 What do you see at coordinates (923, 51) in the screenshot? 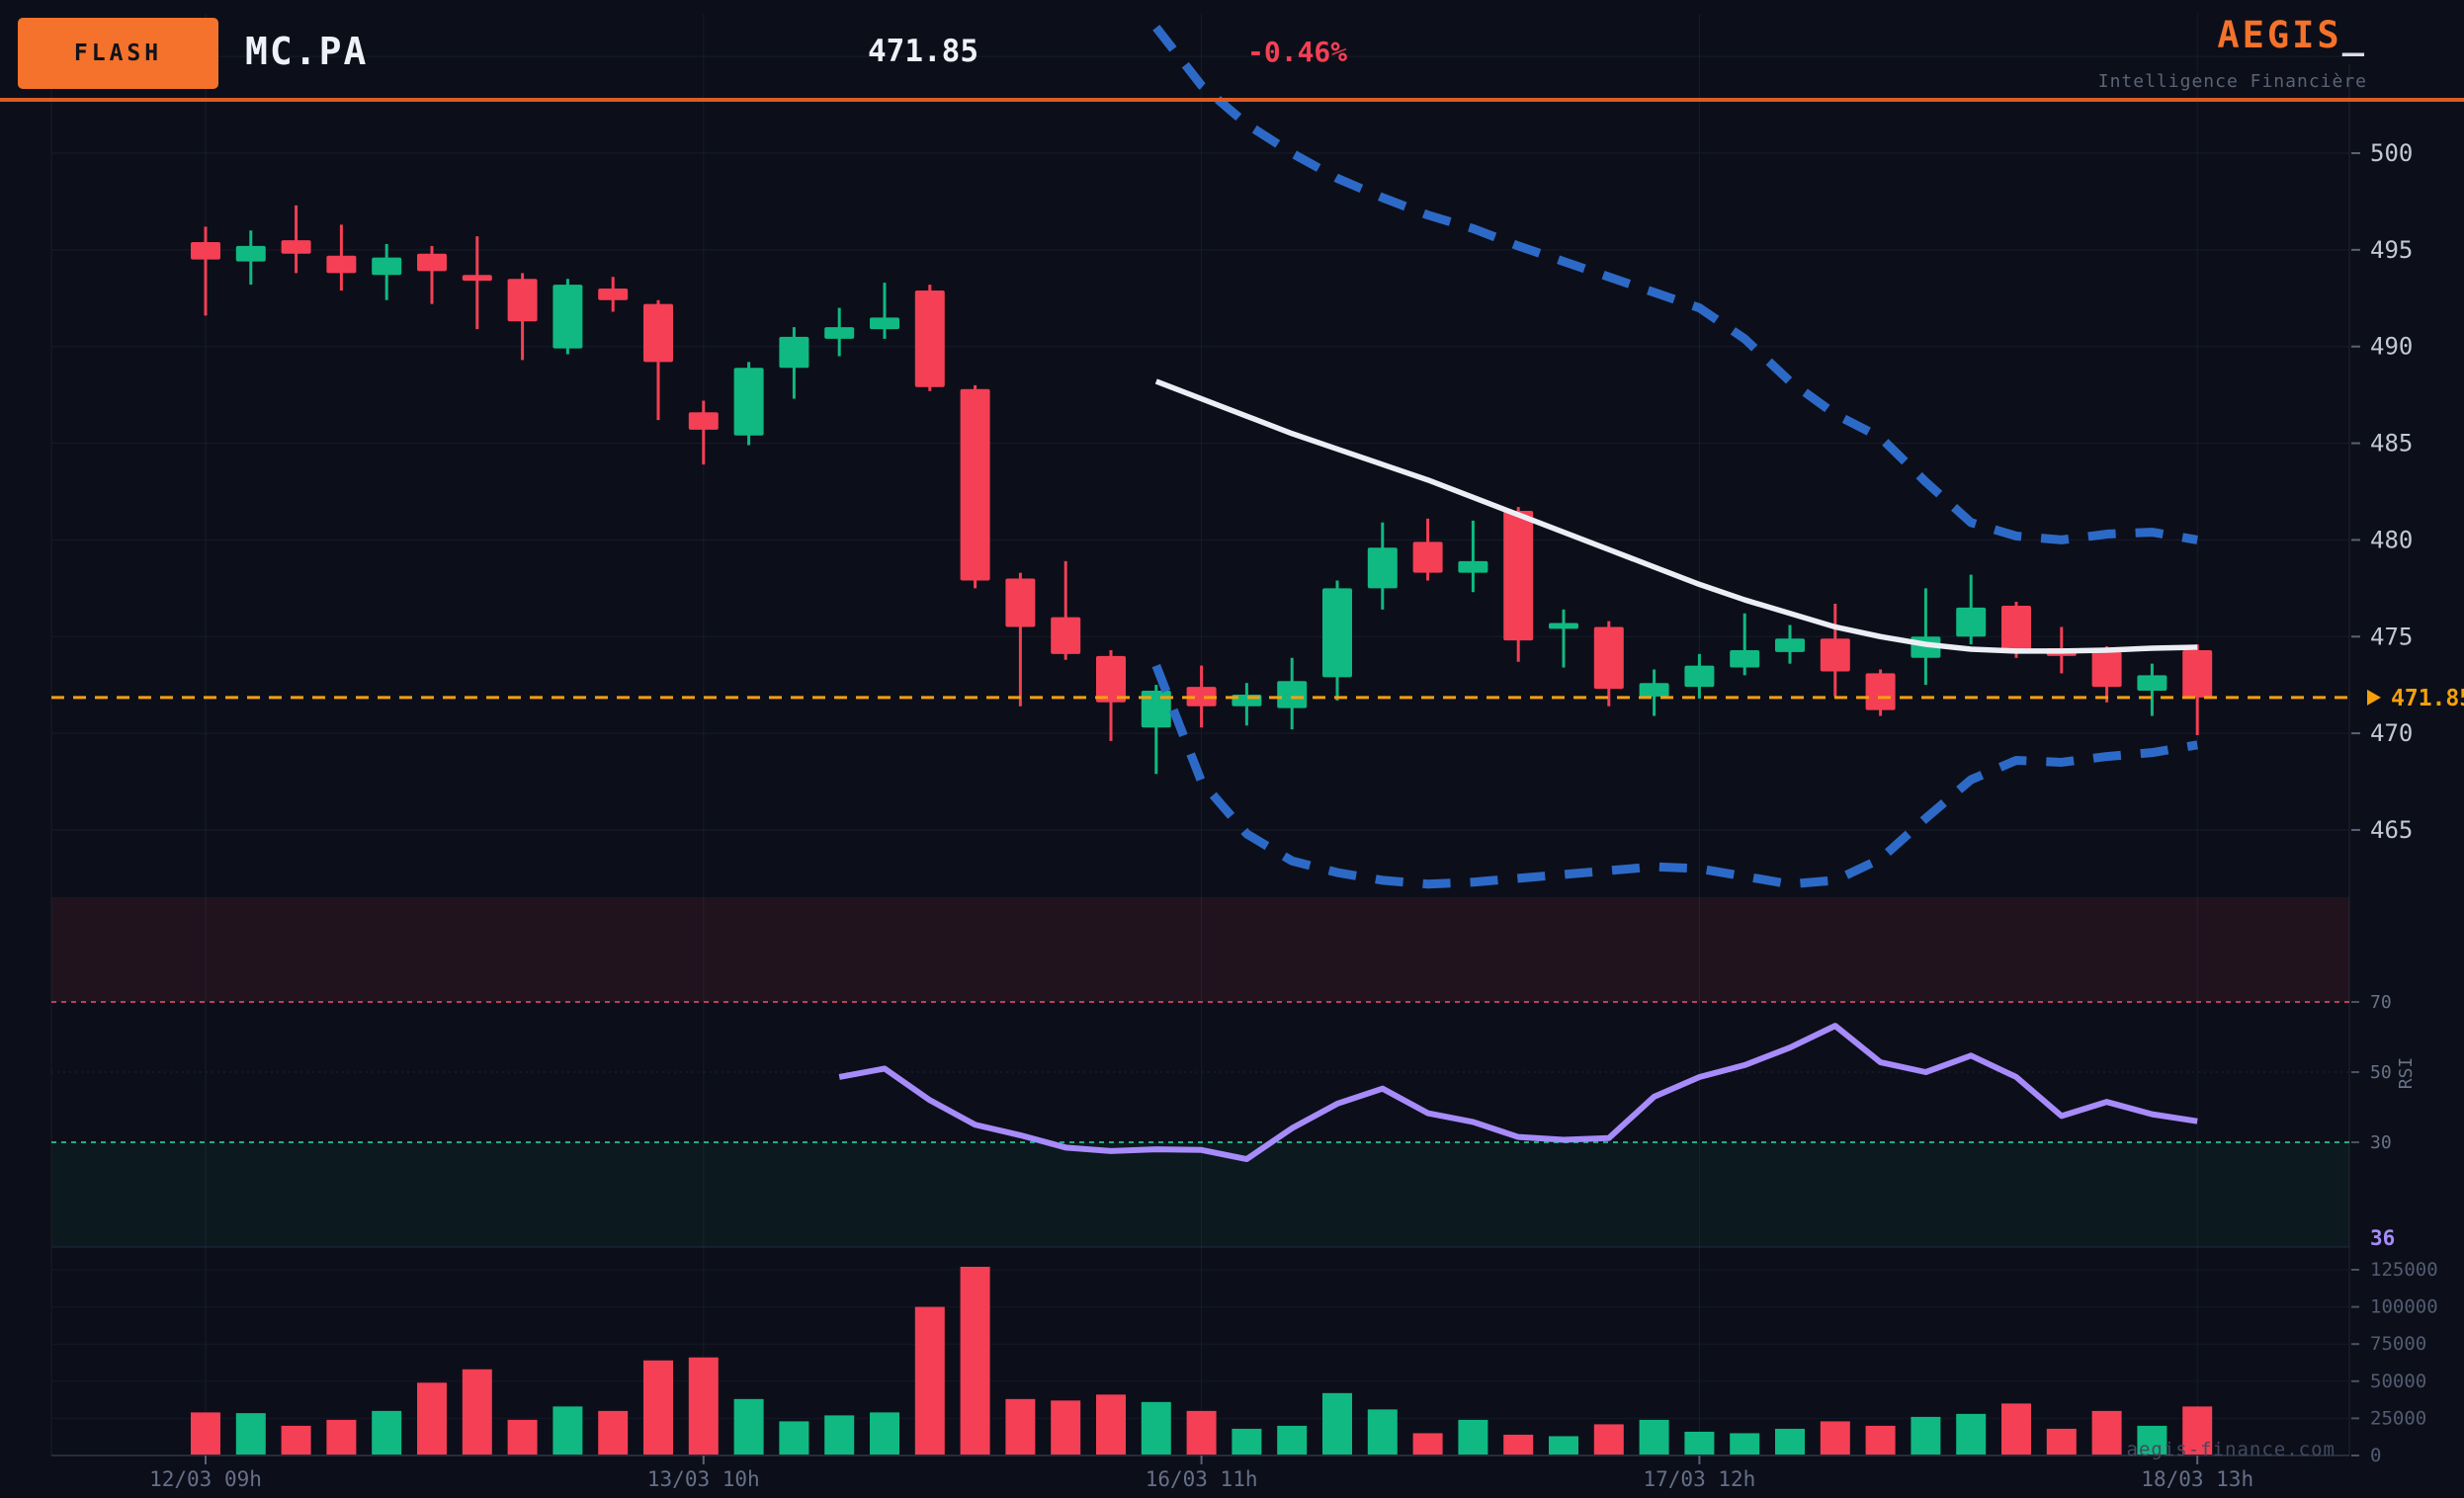
I see `last-price: 471.85` at bounding box center [923, 51].